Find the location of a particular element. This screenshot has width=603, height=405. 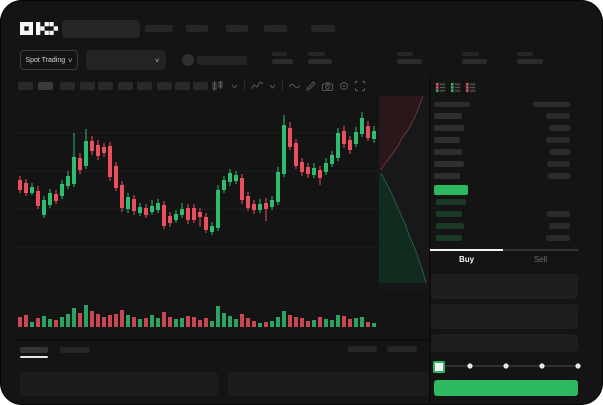

buy-submit-button is located at coordinates (506, 388).